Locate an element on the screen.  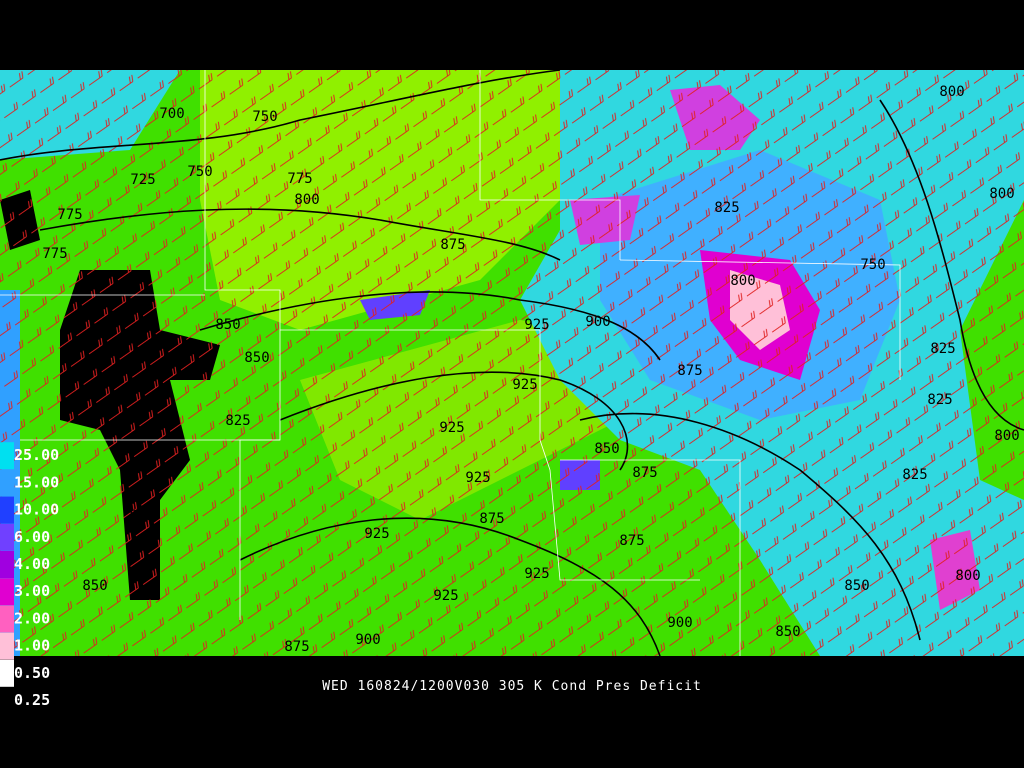
legend-label: 25.00 is located at coordinates (36, 455).